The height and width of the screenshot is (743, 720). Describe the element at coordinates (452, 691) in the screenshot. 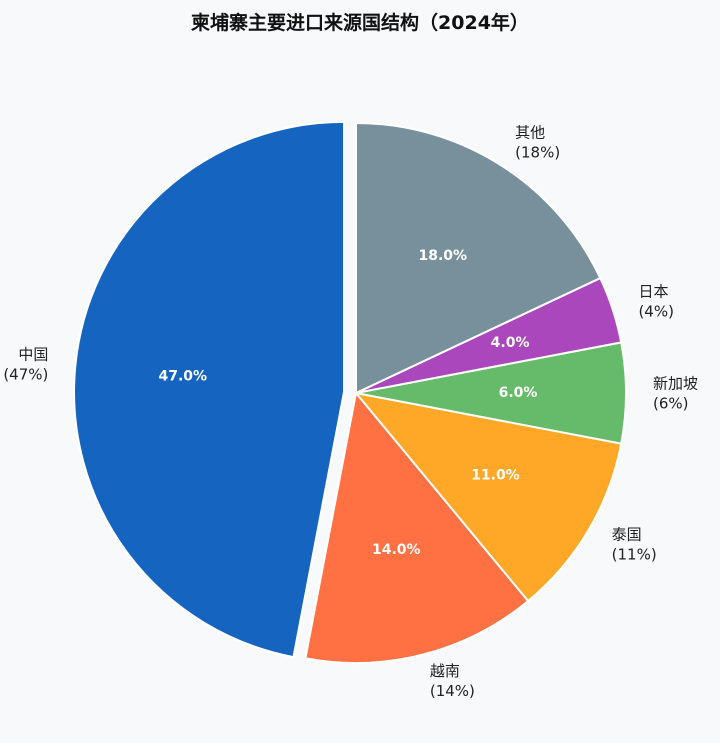

I see `slice-value-label: (14%)` at that location.